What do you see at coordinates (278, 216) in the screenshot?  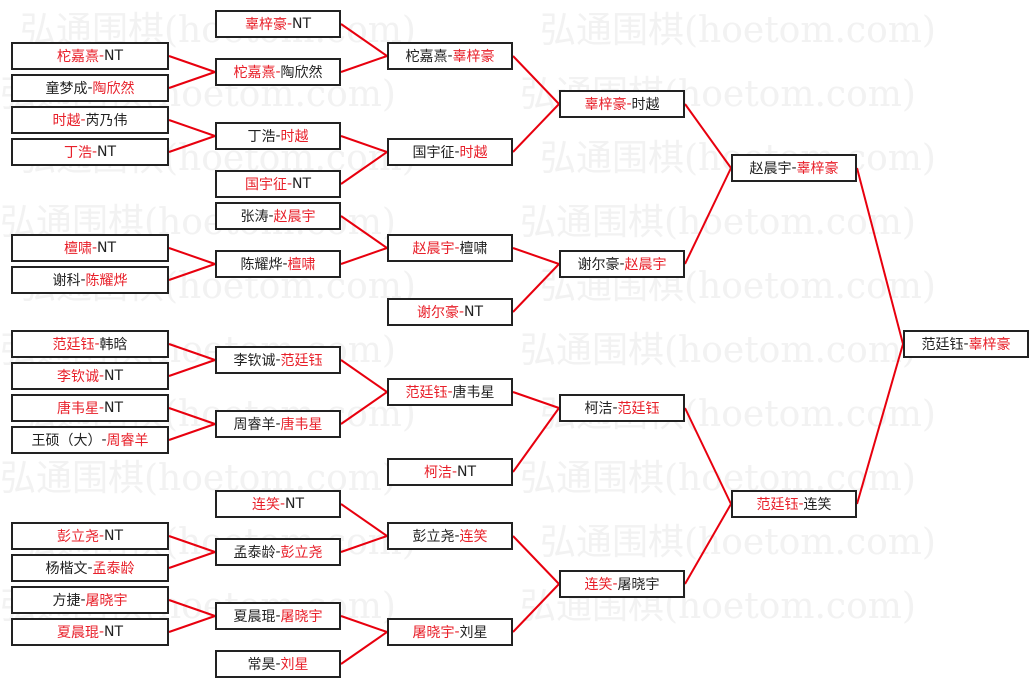 I see `match-box: 张涛 - 赵晨宇` at bounding box center [278, 216].